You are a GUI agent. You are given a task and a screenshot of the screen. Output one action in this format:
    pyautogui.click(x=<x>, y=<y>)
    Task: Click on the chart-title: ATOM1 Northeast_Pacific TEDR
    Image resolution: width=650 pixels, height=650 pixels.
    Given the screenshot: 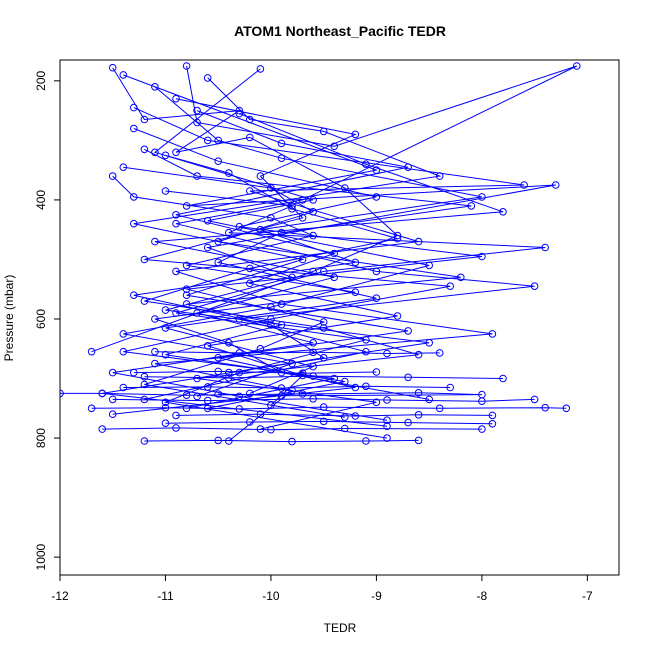 What is the action you would take?
    pyautogui.click(x=340, y=31)
    